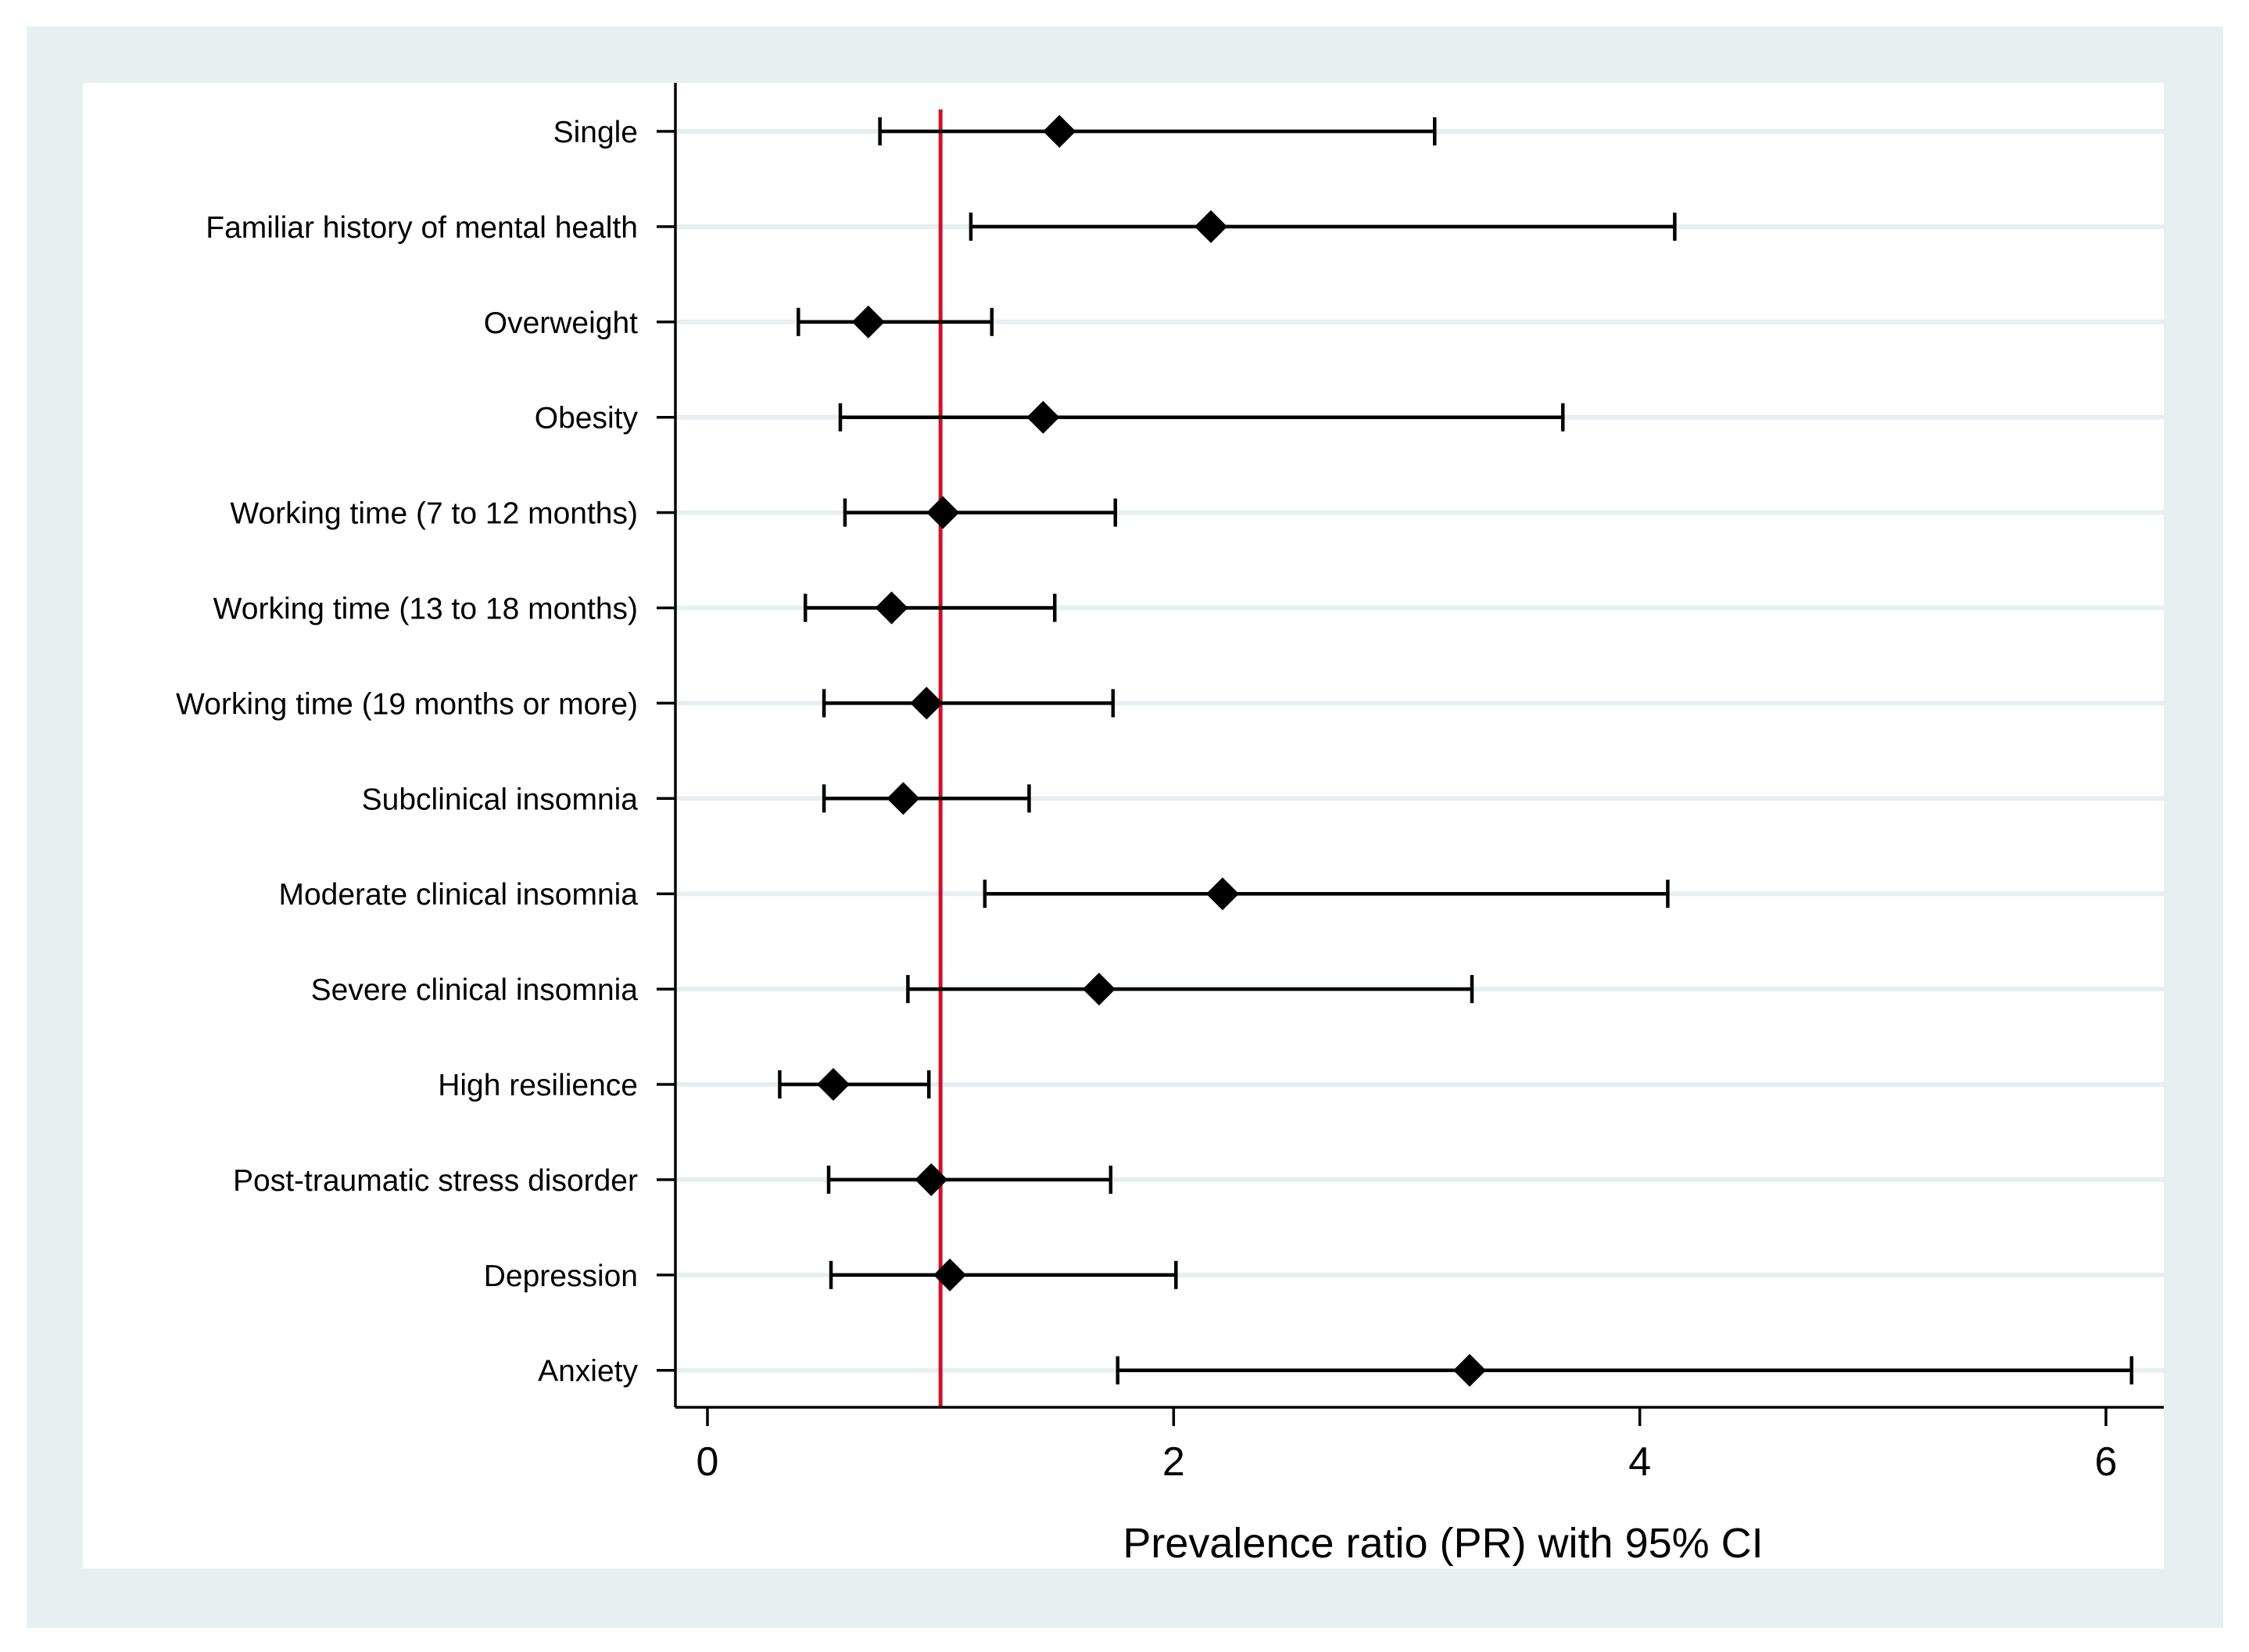 The width and height of the screenshot is (2249, 1652). I want to click on x-tick-label: 0, so click(708, 1462).